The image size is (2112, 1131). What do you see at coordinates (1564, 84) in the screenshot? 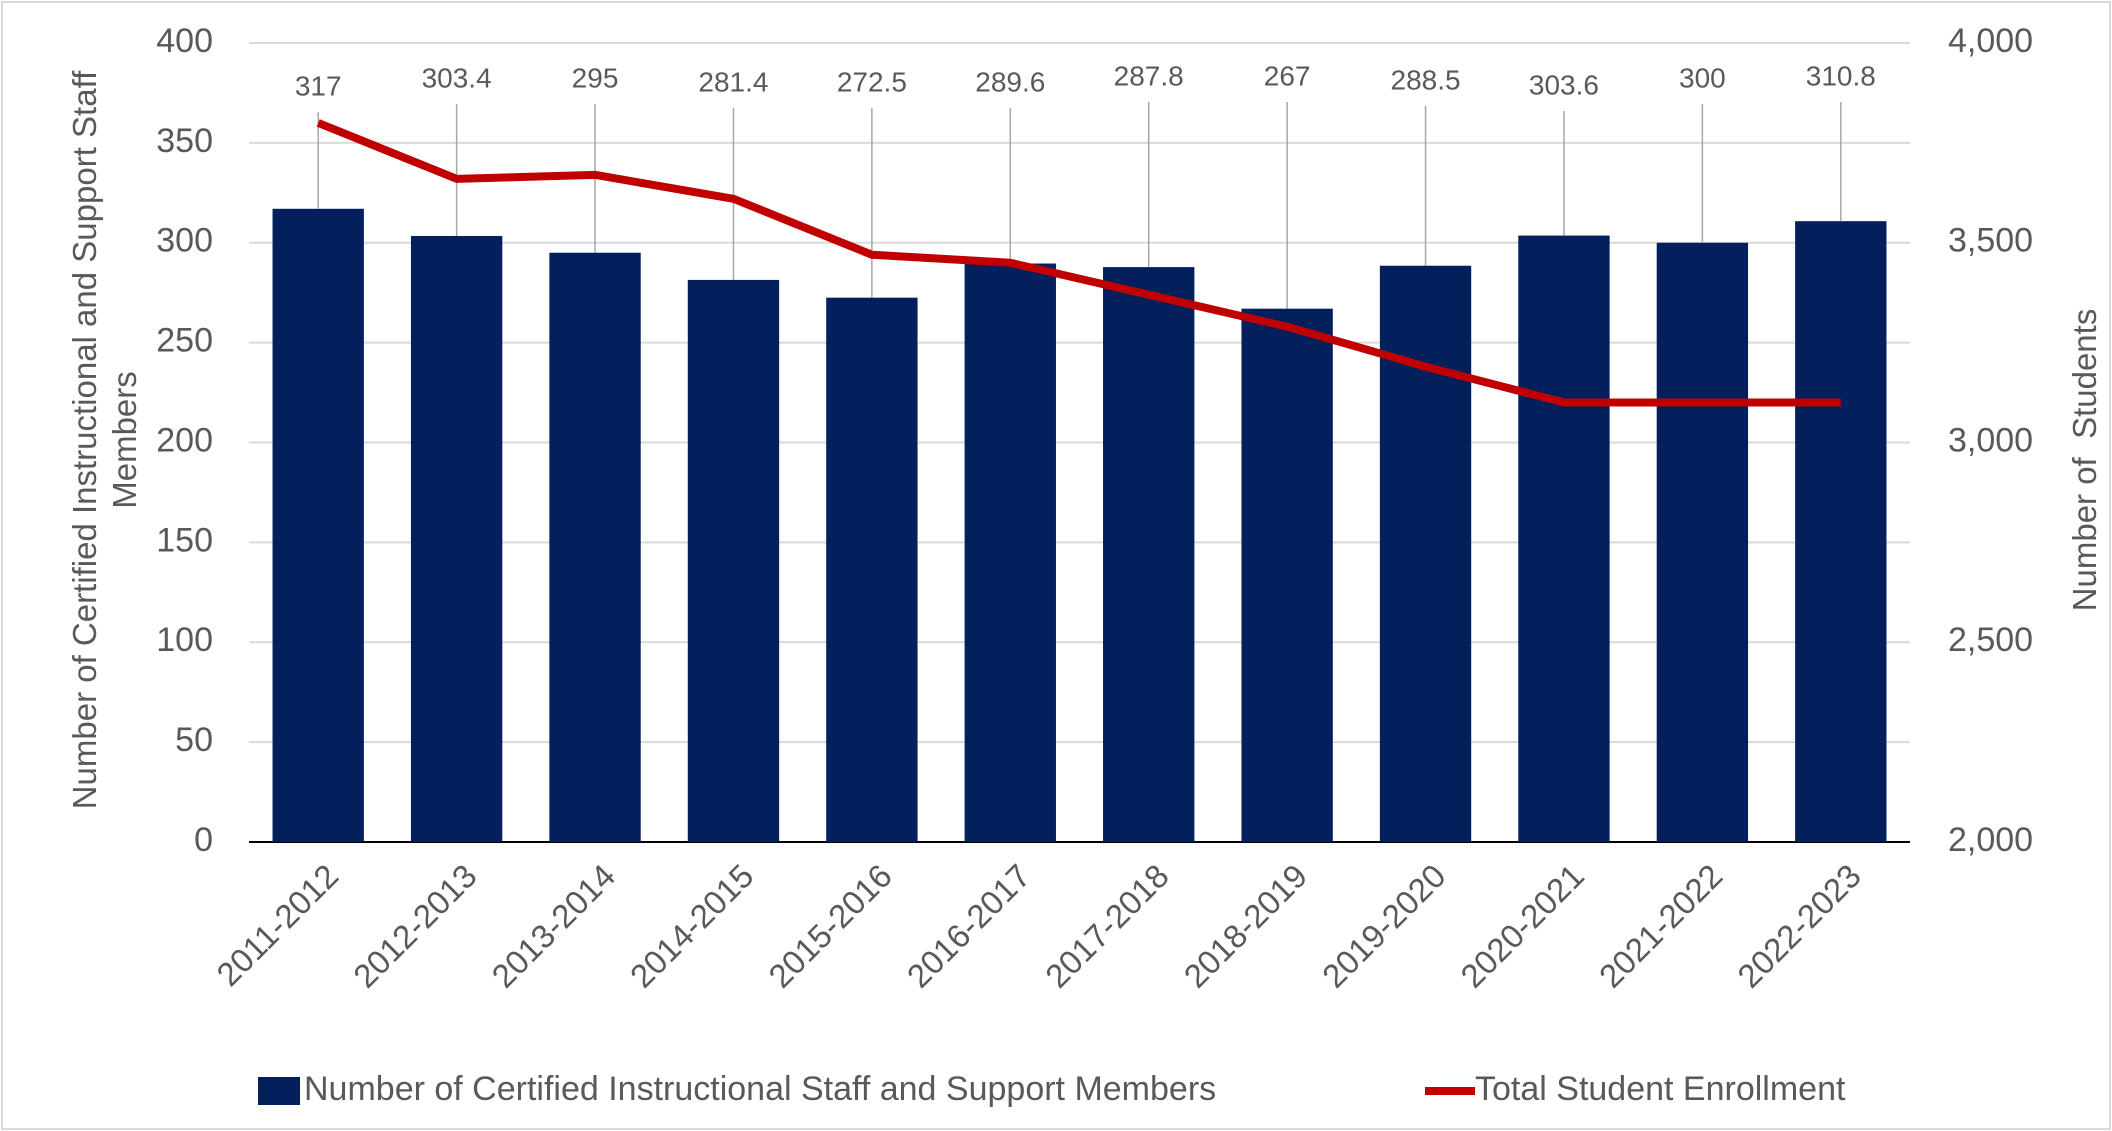
I see `data-label: 303.6` at bounding box center [1564, 84].